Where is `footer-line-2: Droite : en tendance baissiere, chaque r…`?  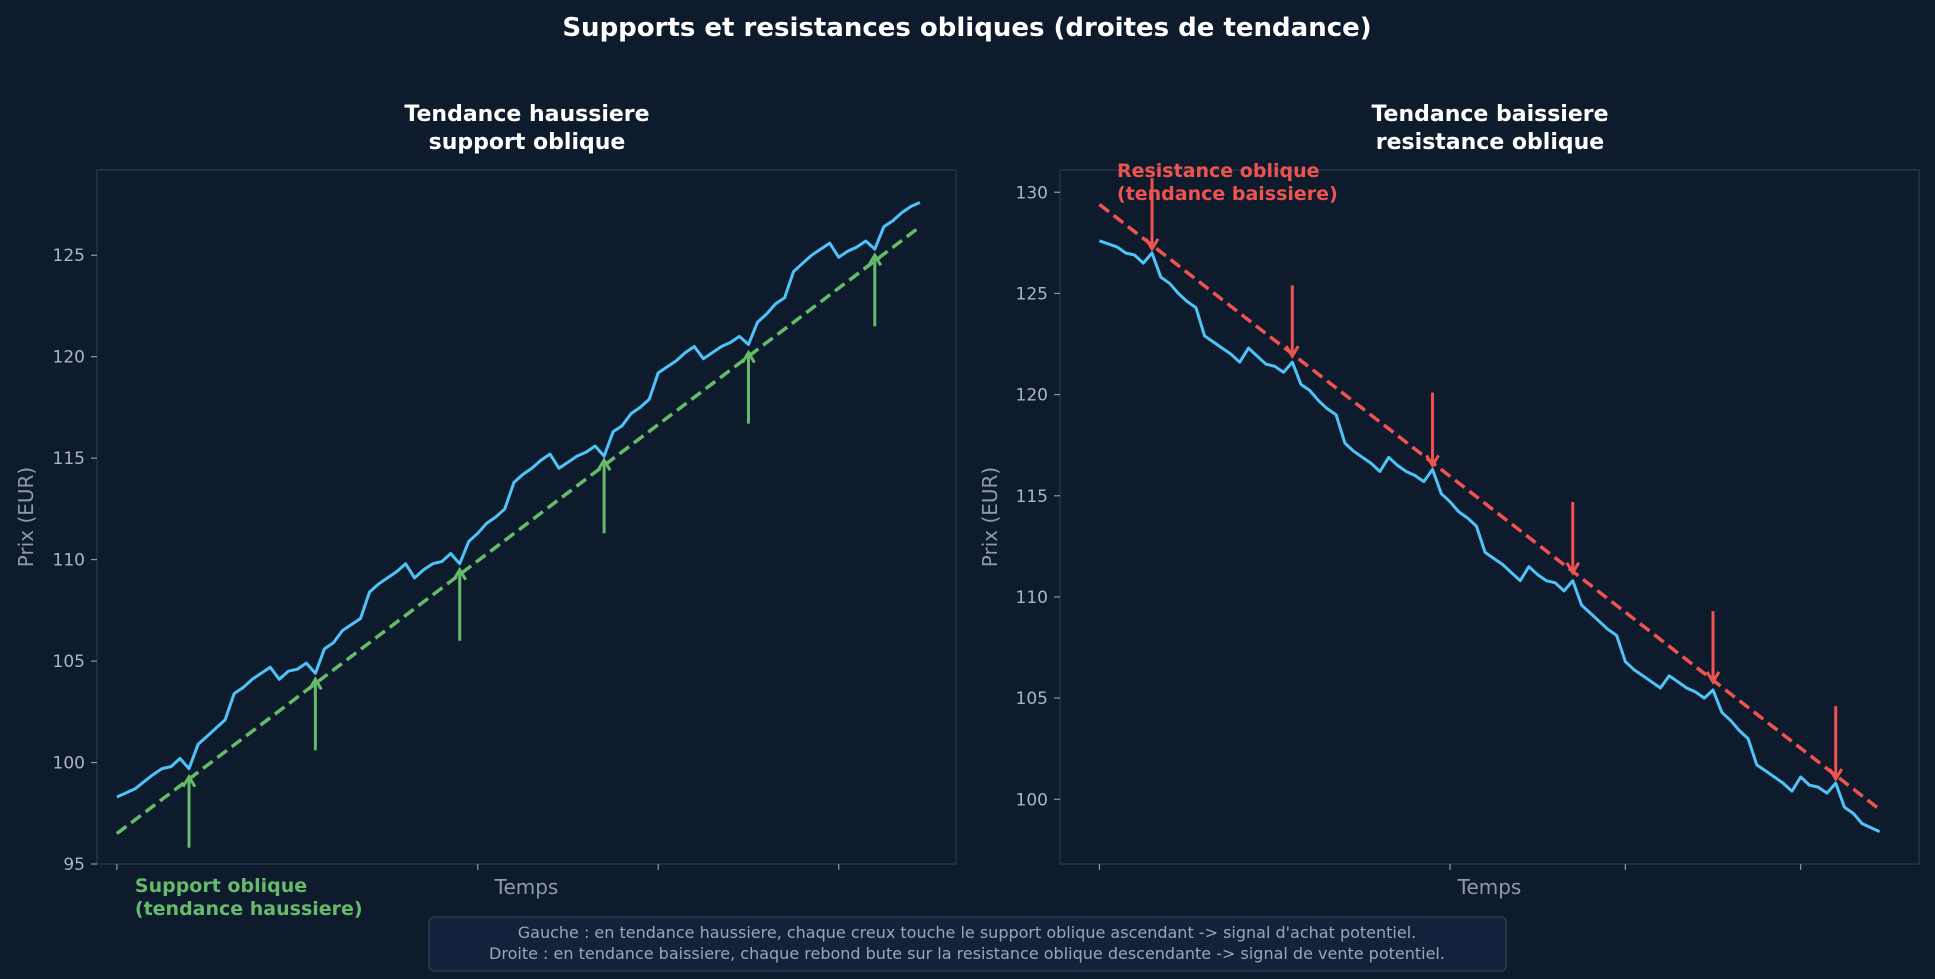
footer-line-2: Droite : en tendance baissiere, chaque r… is located at coordinates (967, 953).